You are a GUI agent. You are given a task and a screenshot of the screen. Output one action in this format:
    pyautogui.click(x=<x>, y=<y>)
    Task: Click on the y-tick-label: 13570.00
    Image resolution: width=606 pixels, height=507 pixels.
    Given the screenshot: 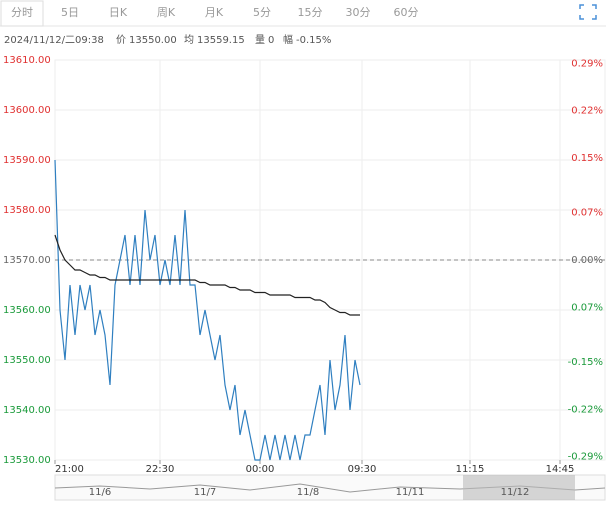 What is the action you would take?
    pyautogui.click(x=27, y=260)
    